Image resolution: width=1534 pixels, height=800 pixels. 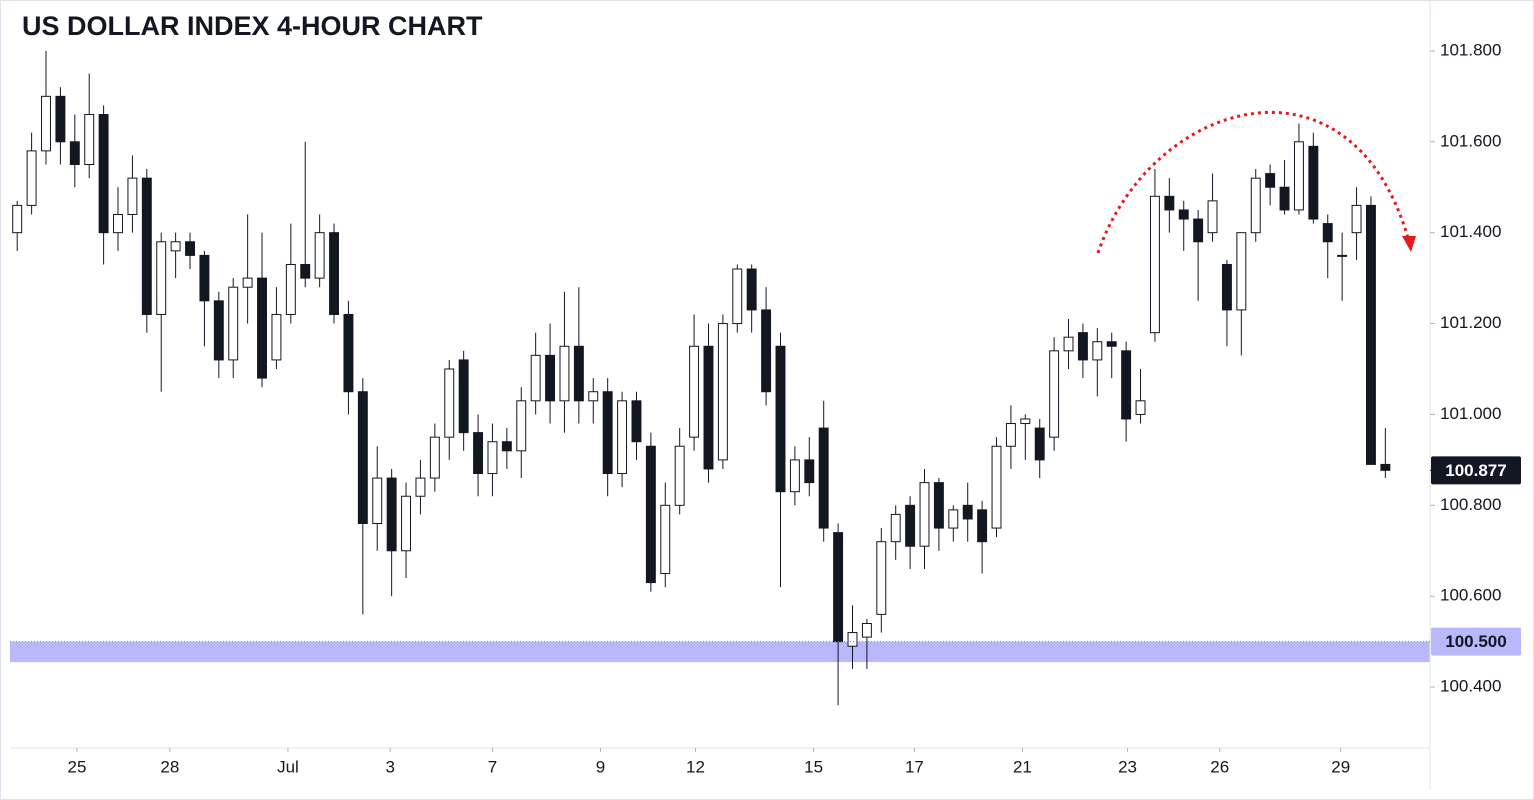 What do you see at coordinates (1476, 470) in the screenshot?
I see `last-price-box` at bounding box center [1476, 470].